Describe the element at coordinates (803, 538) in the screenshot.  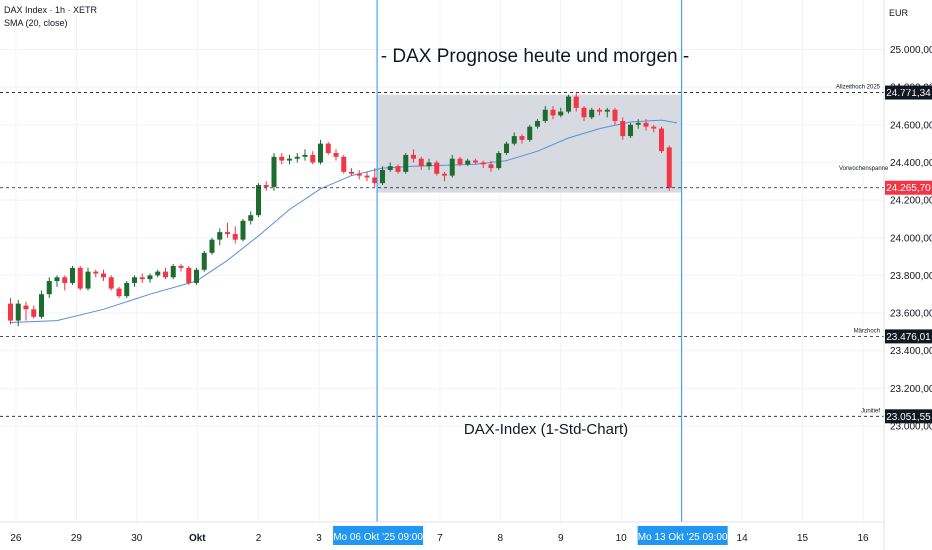
I see `x-tick-label: 15` at that location.